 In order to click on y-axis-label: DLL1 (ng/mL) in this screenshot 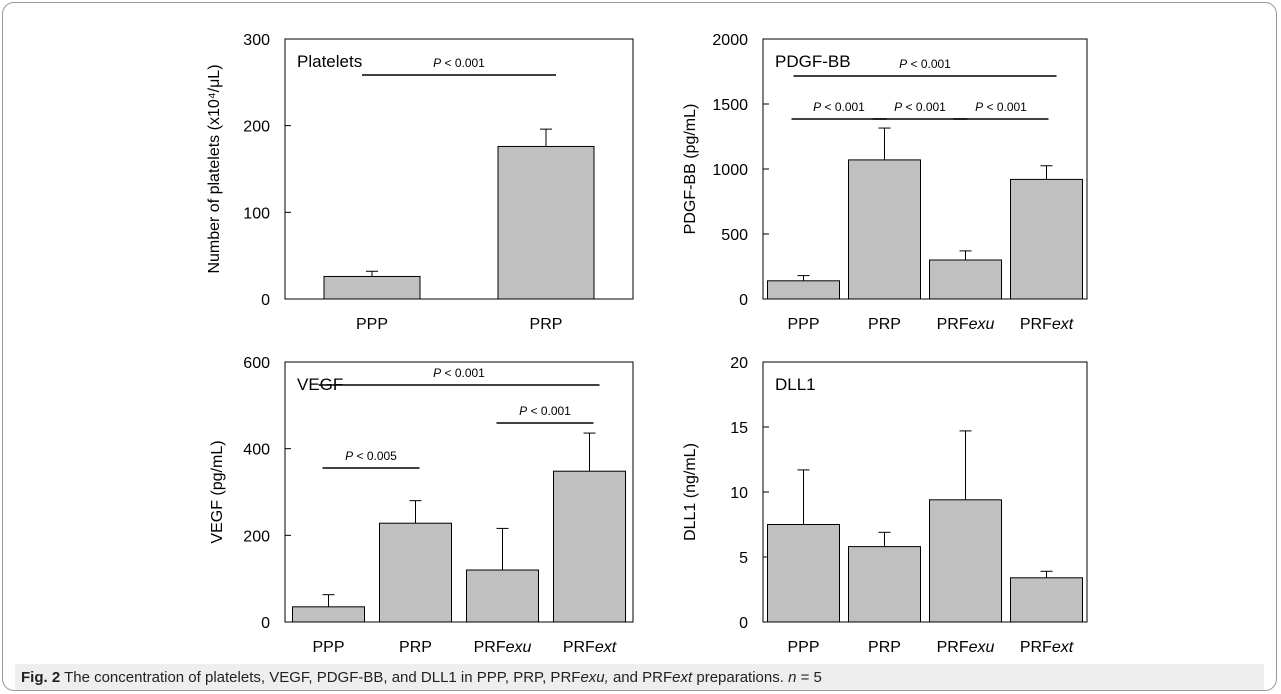, I will do `click(690, 492)`.